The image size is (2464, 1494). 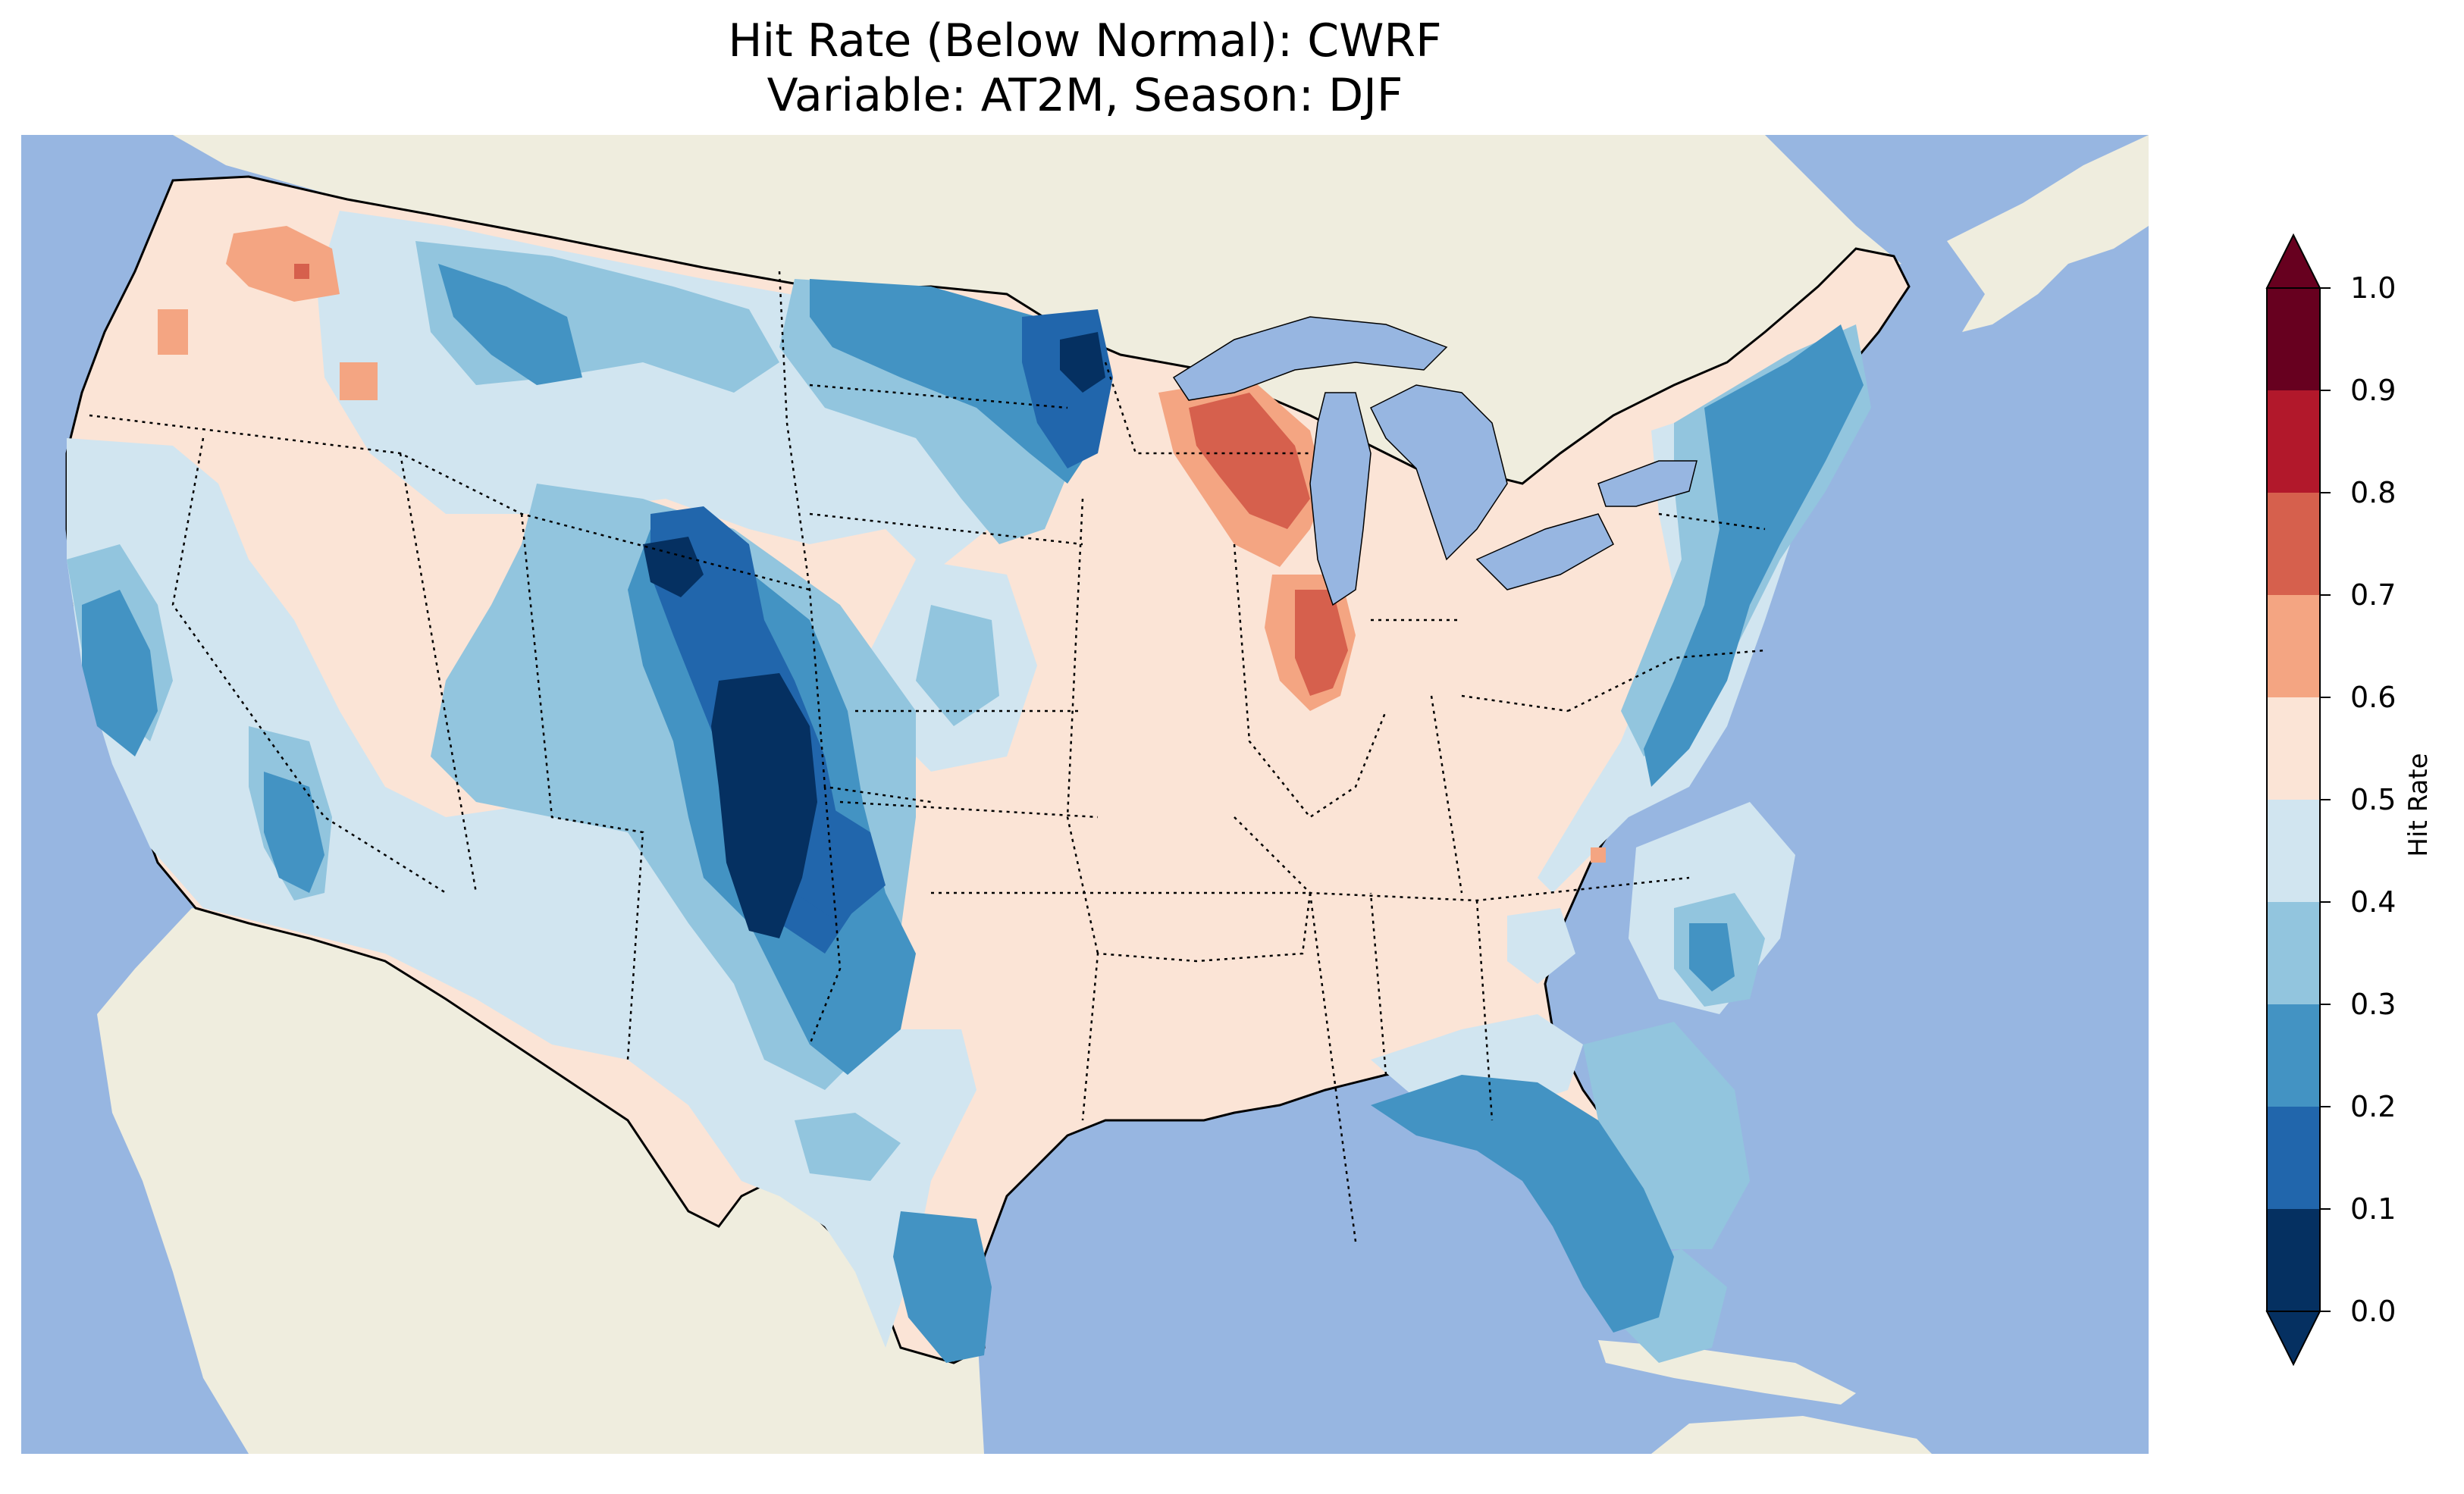 What do you see at coordinates (2374, 492) in the screenshot?
I see `colorbar-tick-label: 0.8` at bounding box center [2374, 492].